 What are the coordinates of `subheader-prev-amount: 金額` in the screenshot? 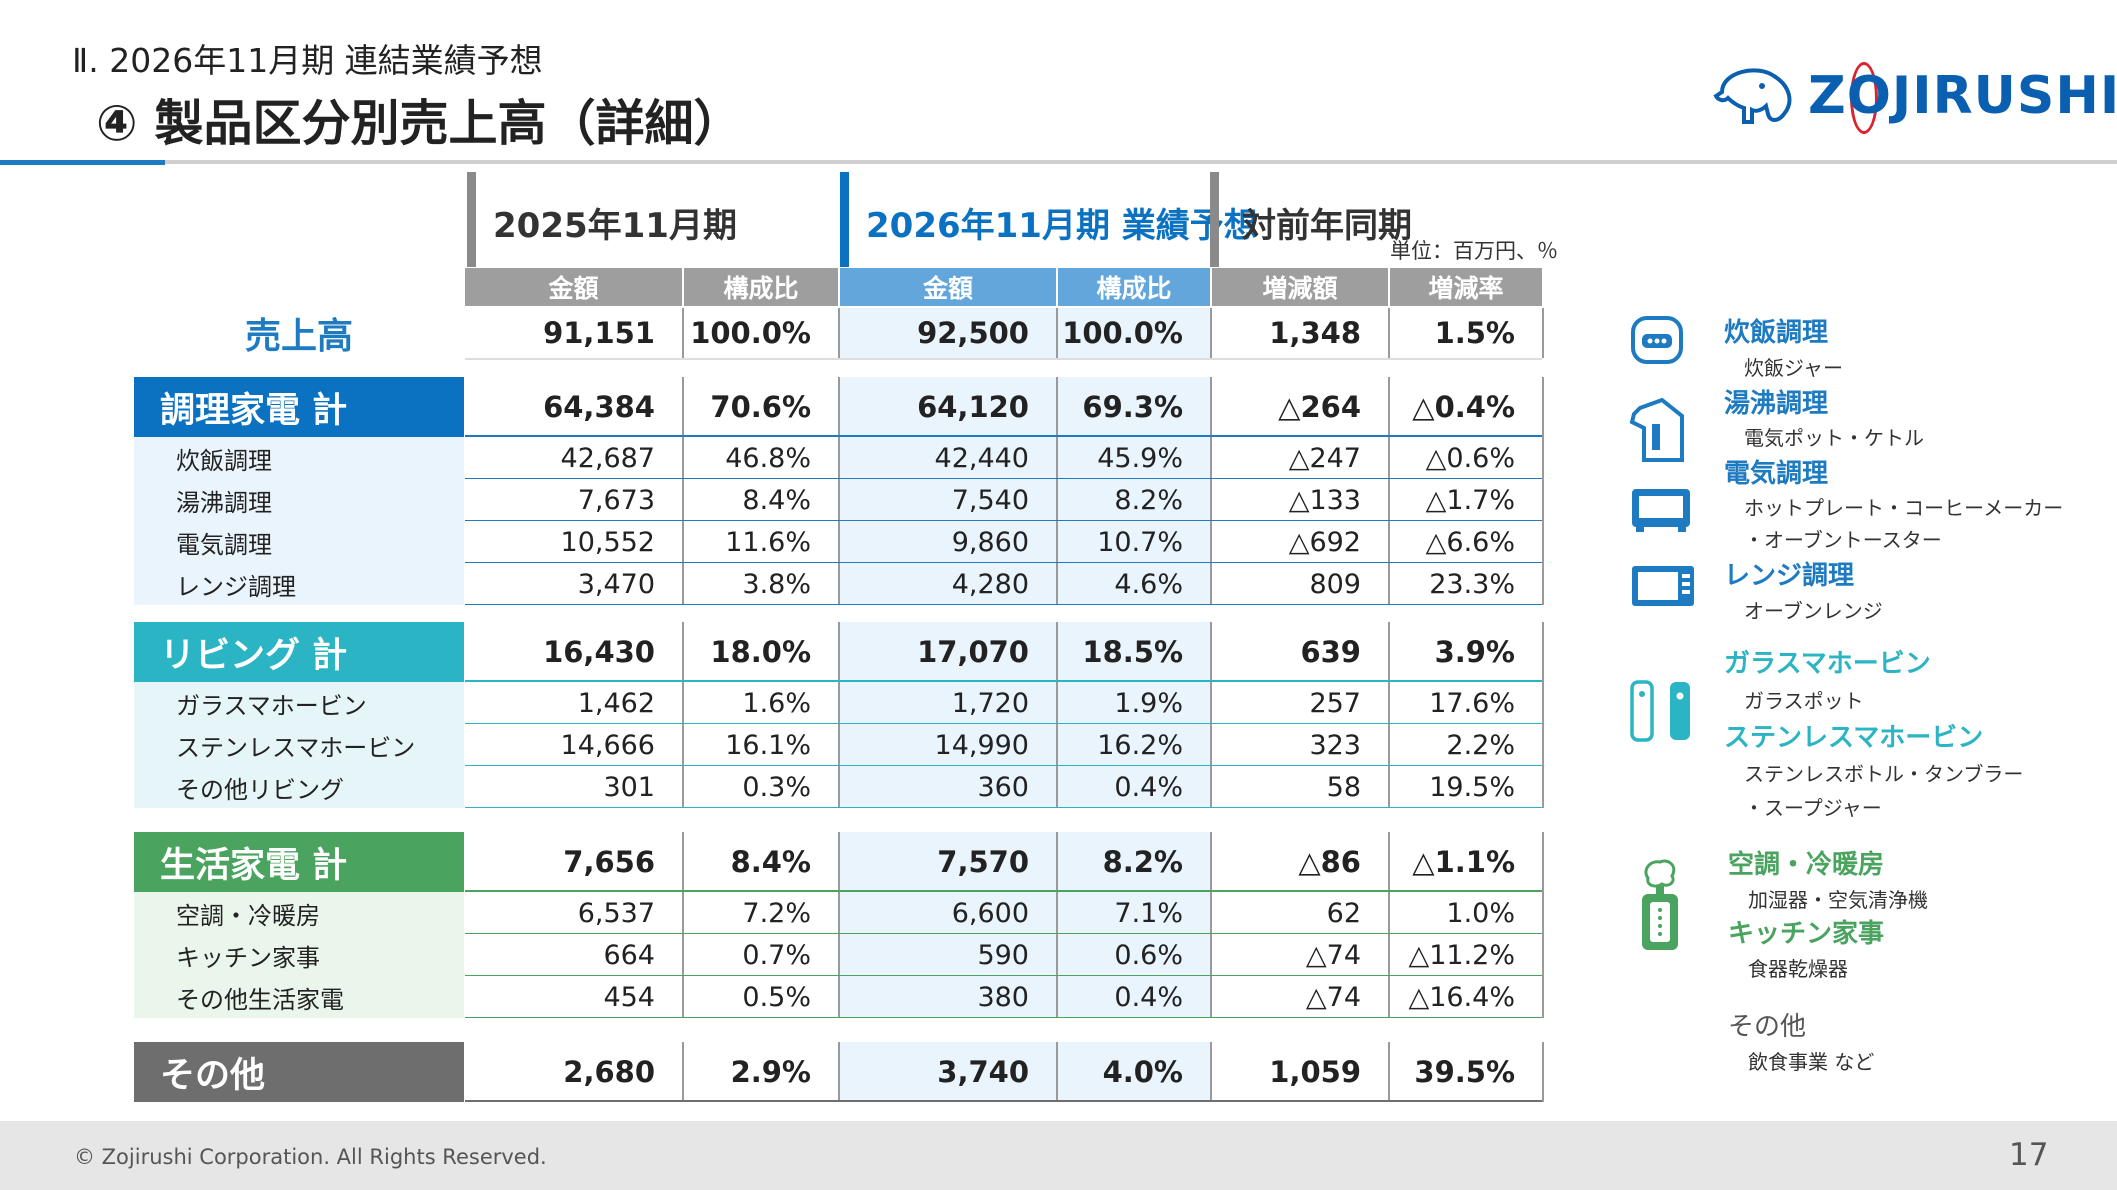 It's located at (573, 287).